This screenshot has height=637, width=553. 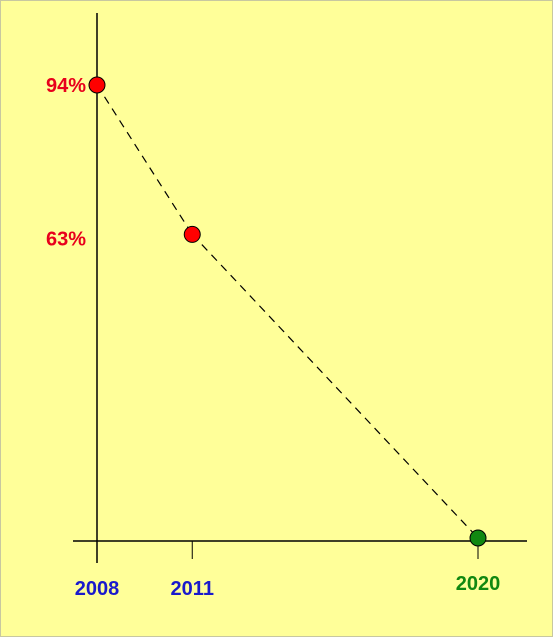 What do you see at coordinates (66, 239) in the screenshot?
I see `data-label: 63%` at bounding box center [66, 239].